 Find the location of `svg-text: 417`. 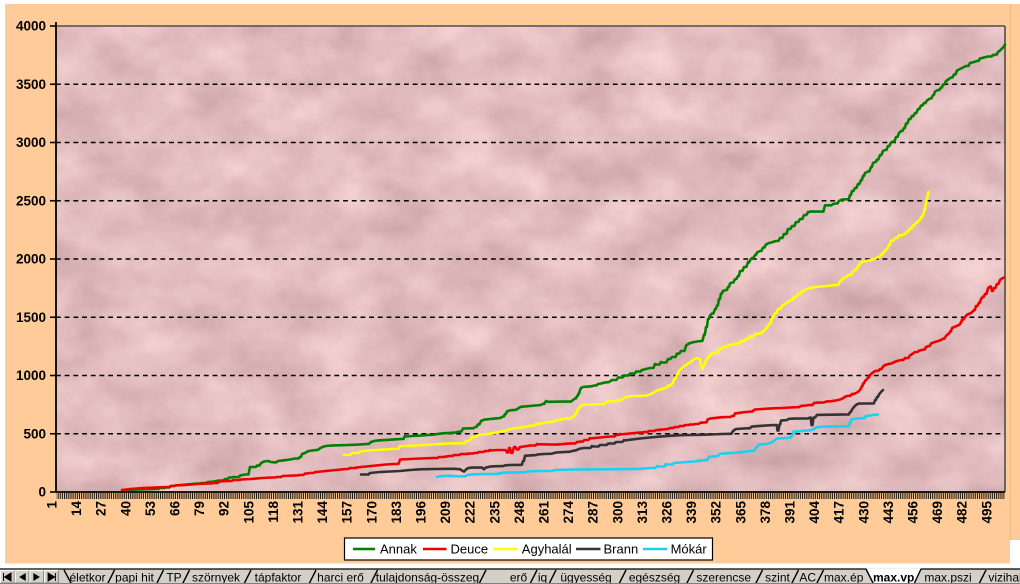

svg-text: 417 is located at coordinates (839, 512).